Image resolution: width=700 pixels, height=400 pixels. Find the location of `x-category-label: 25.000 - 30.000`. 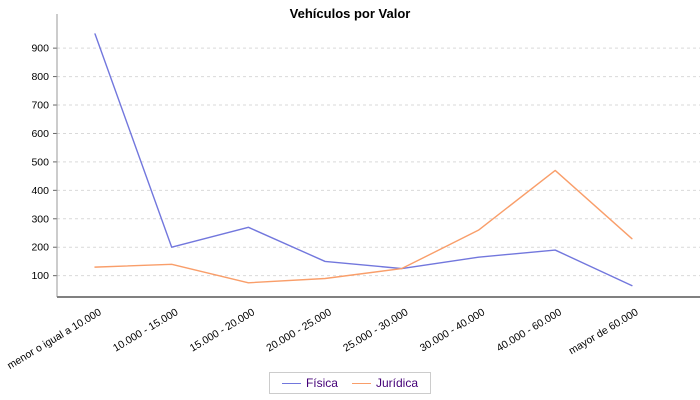

x-category-label: 25.000 - 30.000 is located at coordinates (375, 330).